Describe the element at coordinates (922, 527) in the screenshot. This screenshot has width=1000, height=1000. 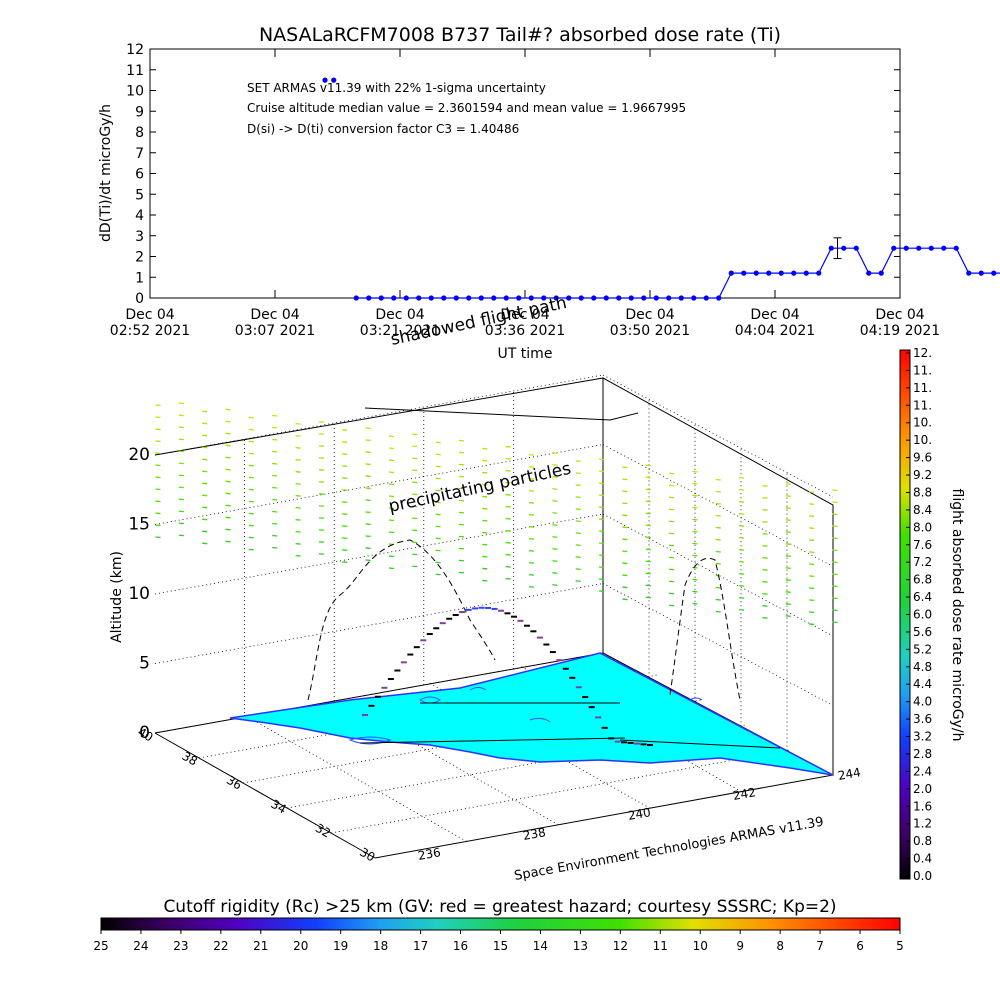
I see `colorbar-right-tick-label: 8.0` at that location.